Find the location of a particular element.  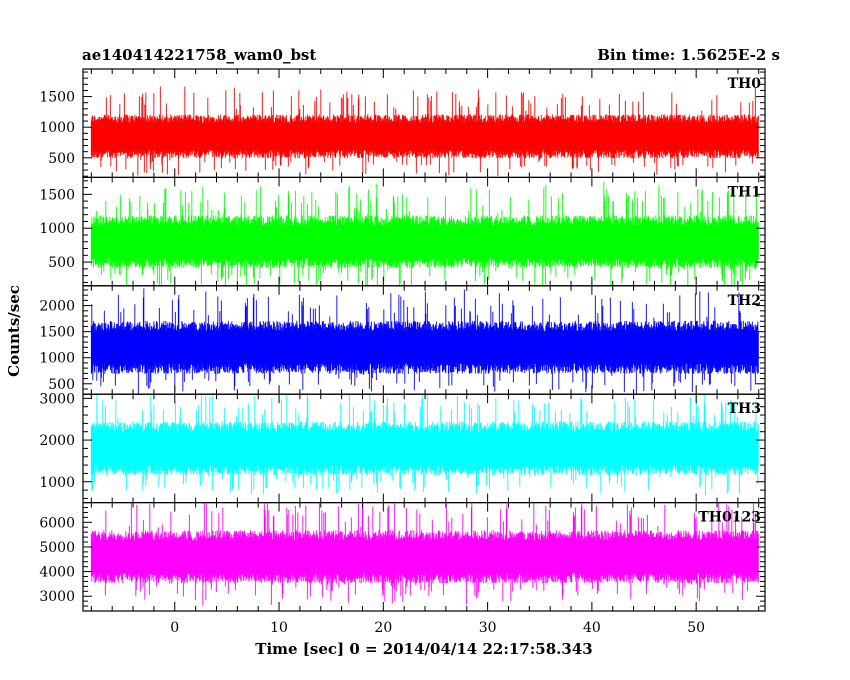

y-tick-label: 5000 is located at coordinates (57, 548).